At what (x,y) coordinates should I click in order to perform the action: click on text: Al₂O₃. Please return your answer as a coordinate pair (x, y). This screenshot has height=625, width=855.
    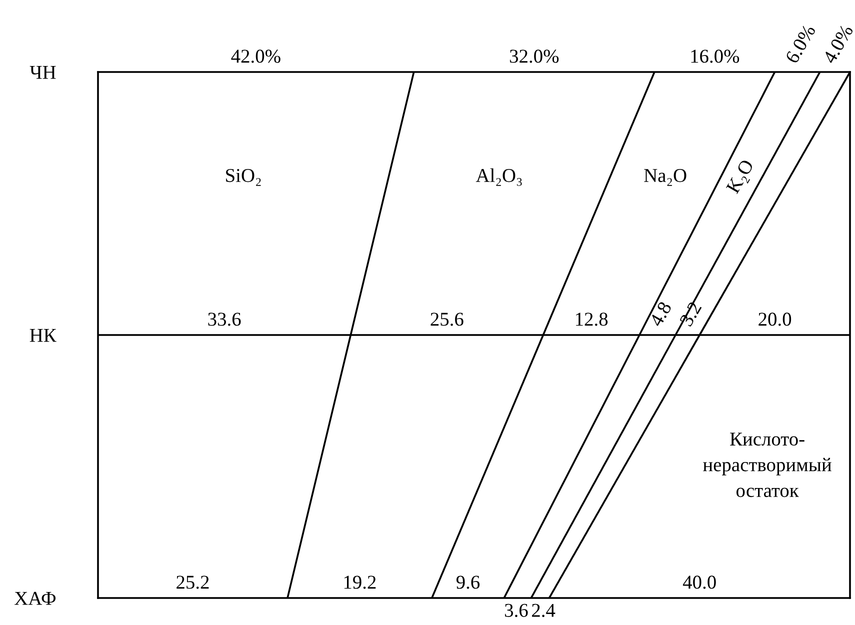
    Looking at the image, I should click on (499, 177).